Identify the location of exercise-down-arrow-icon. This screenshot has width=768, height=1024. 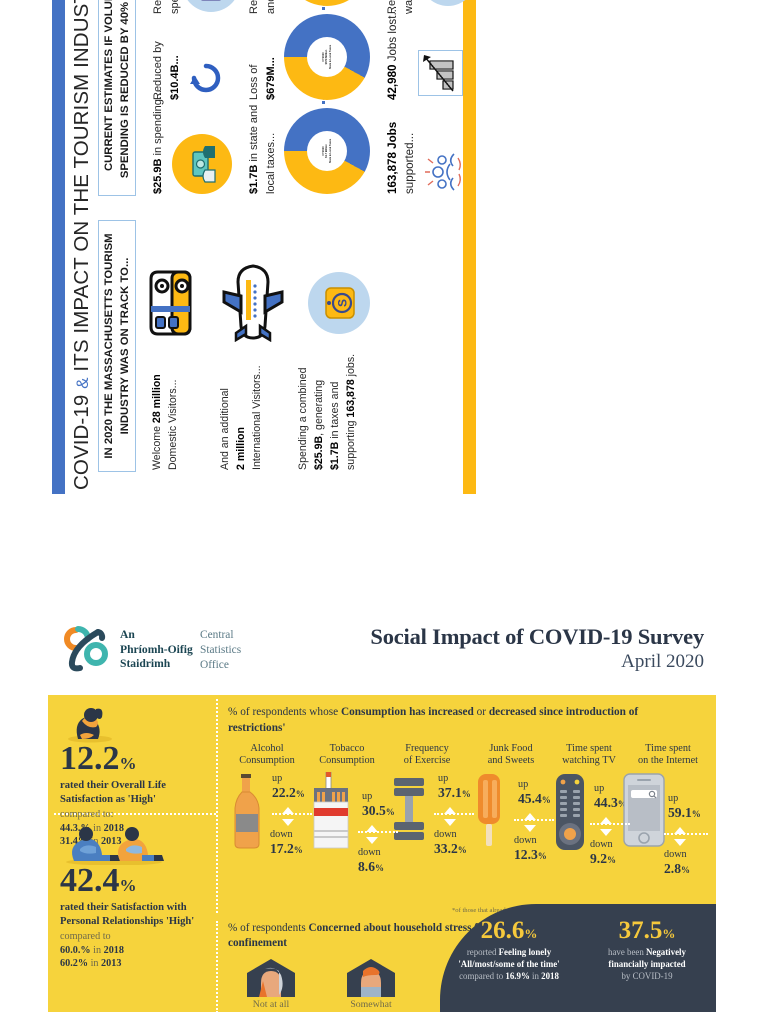
(450, 822).